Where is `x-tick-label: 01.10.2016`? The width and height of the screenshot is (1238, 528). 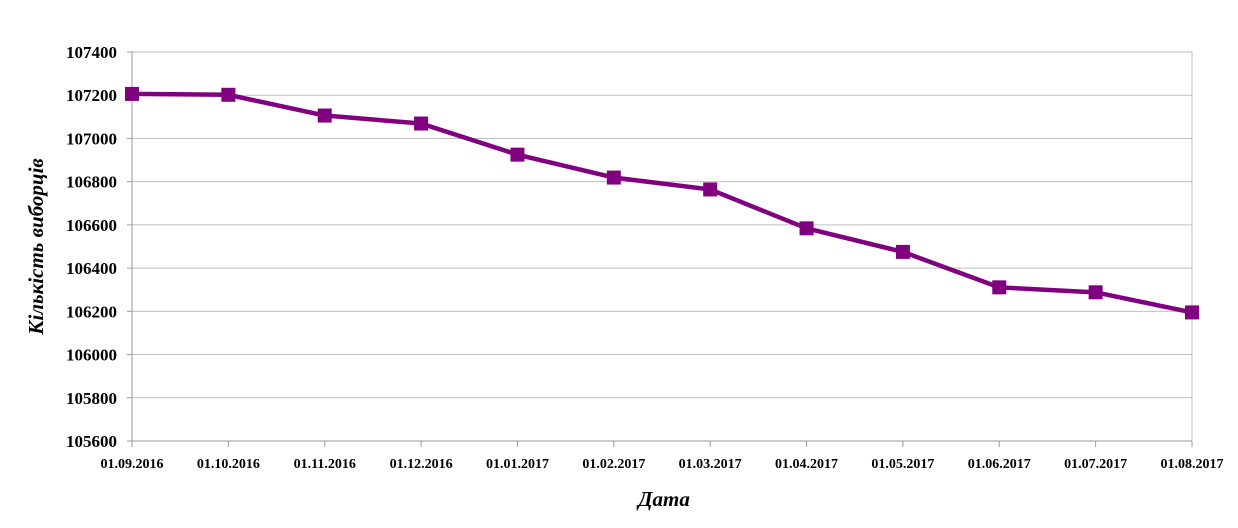
x-tick-label: 01.10.2016 is located at coordinates (228, 464).